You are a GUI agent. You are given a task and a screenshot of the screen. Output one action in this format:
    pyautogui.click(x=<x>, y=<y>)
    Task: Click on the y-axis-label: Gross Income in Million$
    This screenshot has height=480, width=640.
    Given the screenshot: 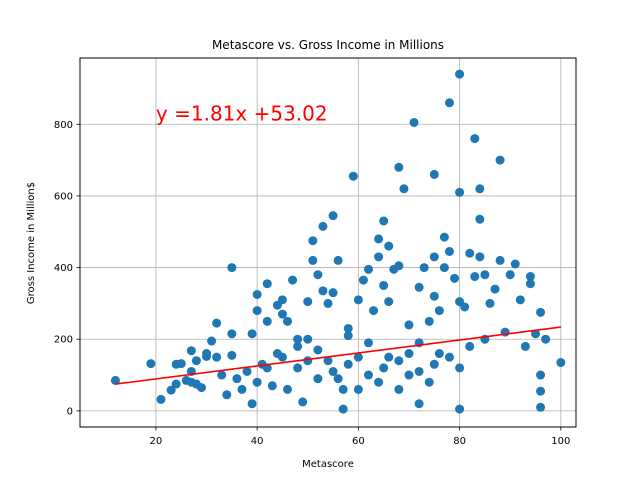 What is the action you would take?
    pyautogui.click(x=31, y=243)
    